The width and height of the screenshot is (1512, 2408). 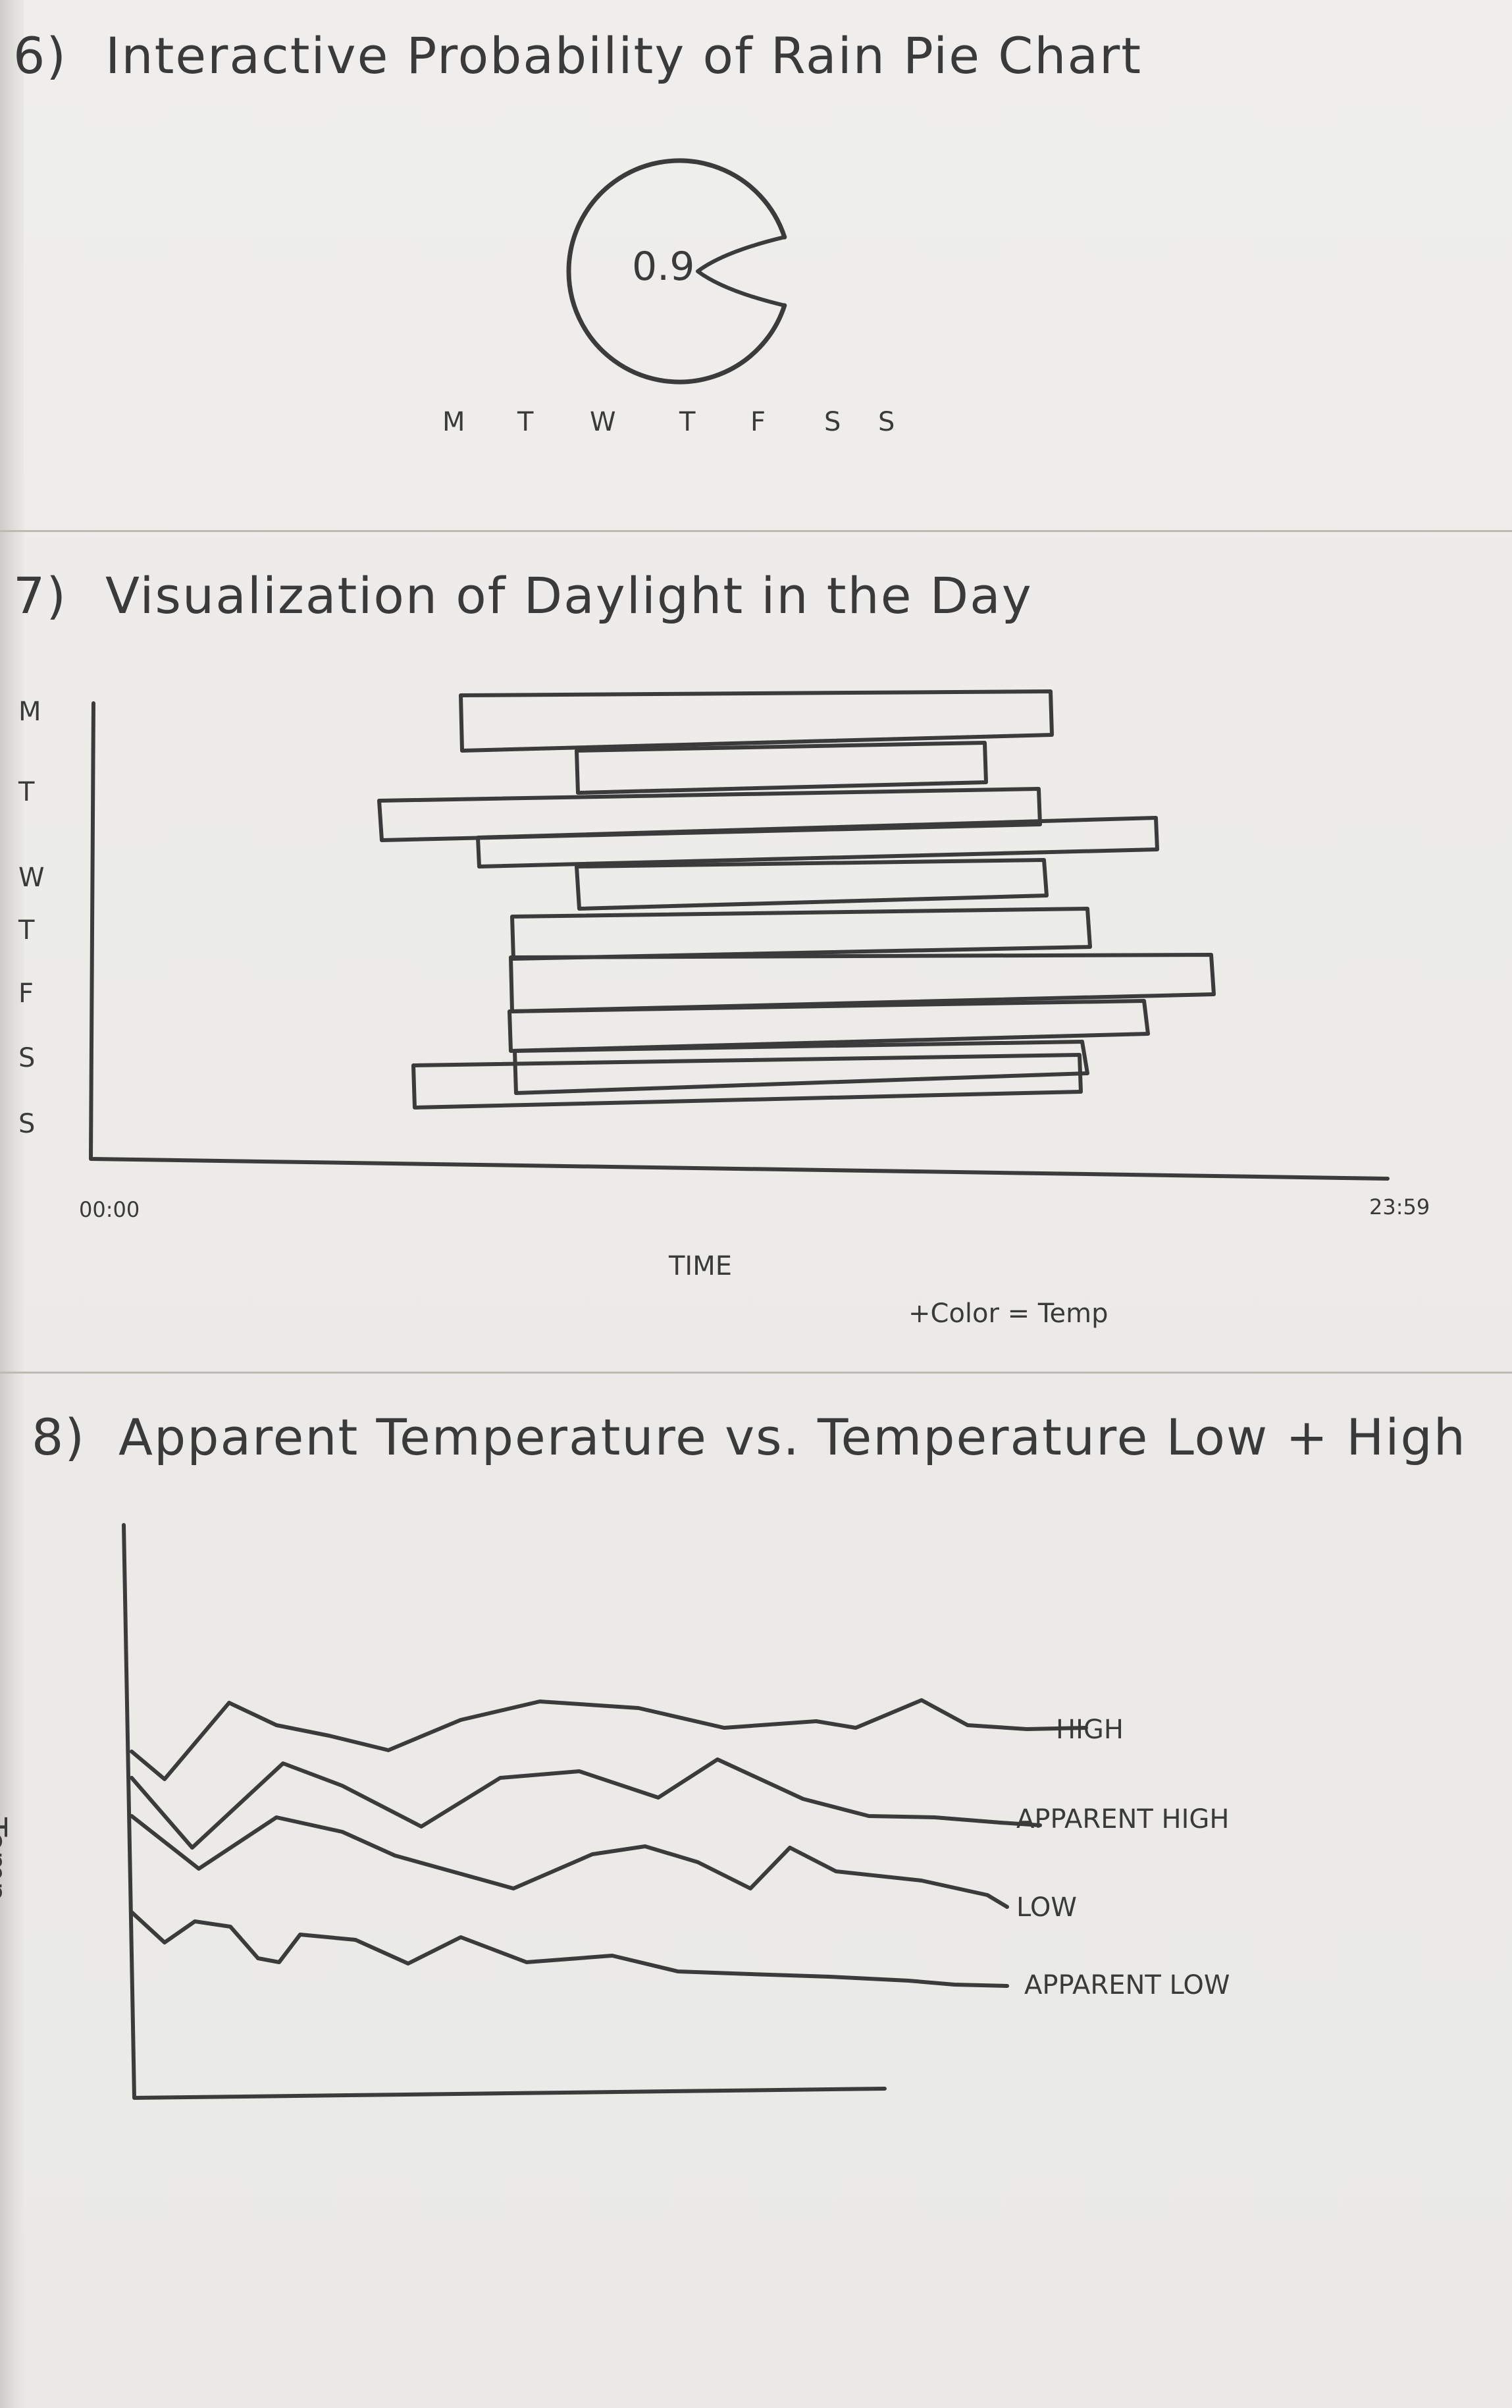 What do you see at coordinates (1046, 1907) in the screenshot?
I see `label-low: LOW` at bounding box center [1046, 1907].